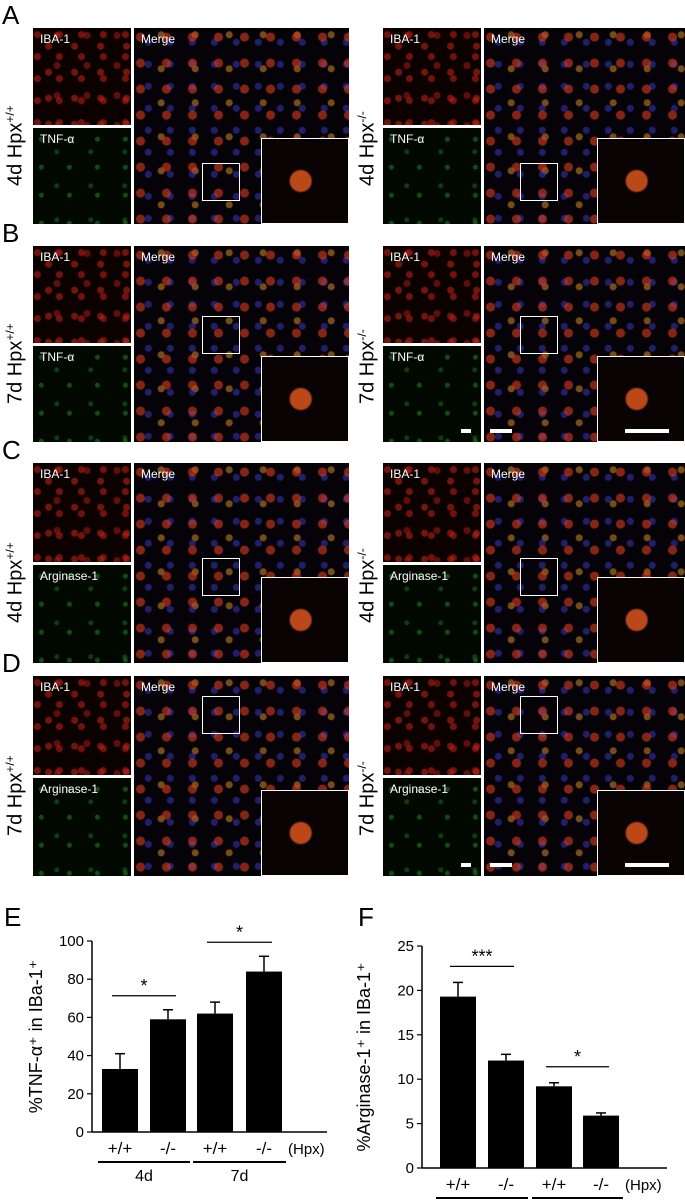 The image size is (685, 1201). I want to click on micrograph-iba1-B-right: IBA-1, so click(432, 294).